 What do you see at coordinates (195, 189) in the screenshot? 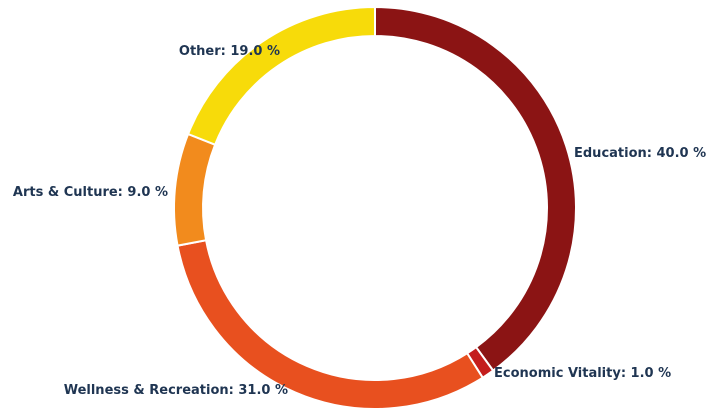
I see `slice-arts-and-culture` at bounding box center [195, 189].